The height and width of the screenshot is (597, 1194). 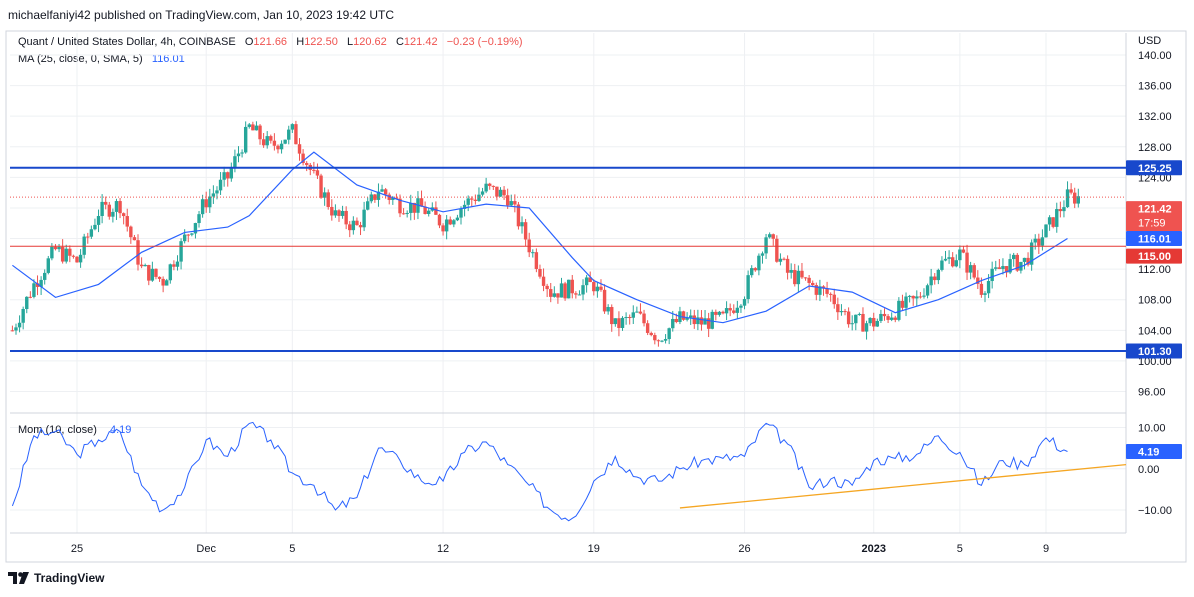 What do you see at coordinates (560, 549) in the screenshot?
I see `time-axis: 25 Dec 5 12 19 26 2023 5 9` at bounding box center [560, 549].